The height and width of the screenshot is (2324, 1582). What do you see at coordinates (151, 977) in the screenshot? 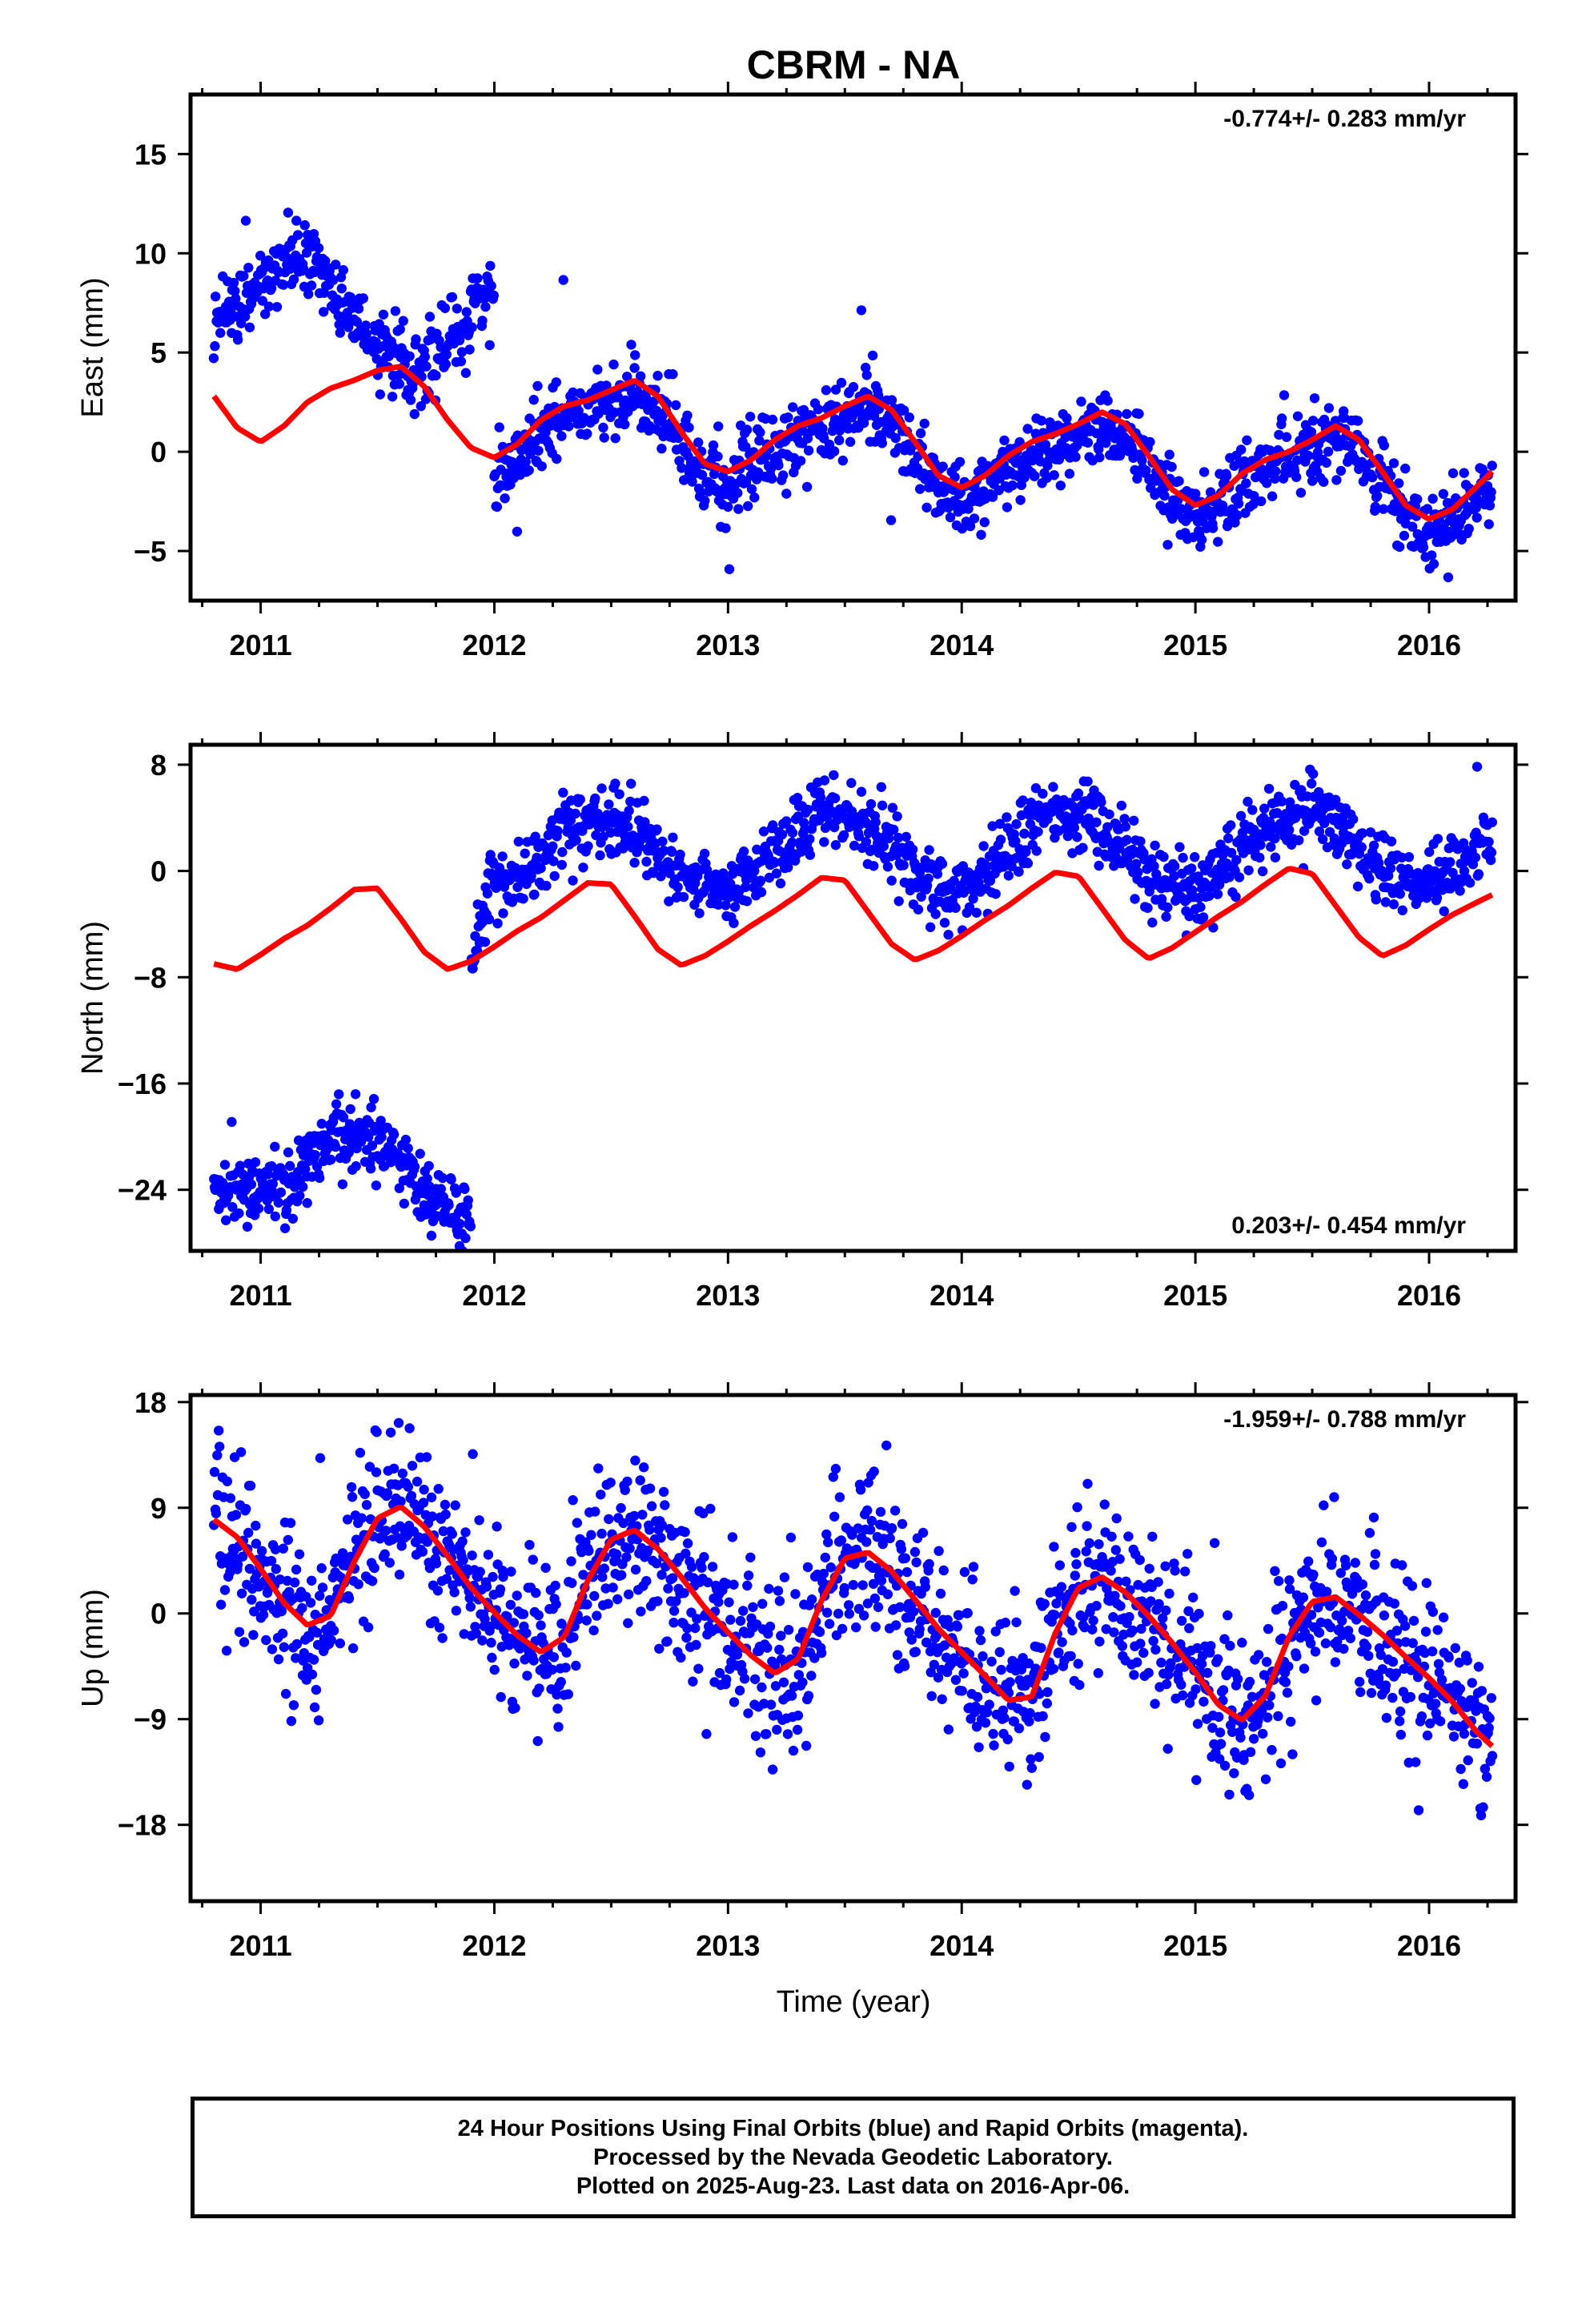
I see `north-ytick-label: −8` at bounding box center [151, 977].